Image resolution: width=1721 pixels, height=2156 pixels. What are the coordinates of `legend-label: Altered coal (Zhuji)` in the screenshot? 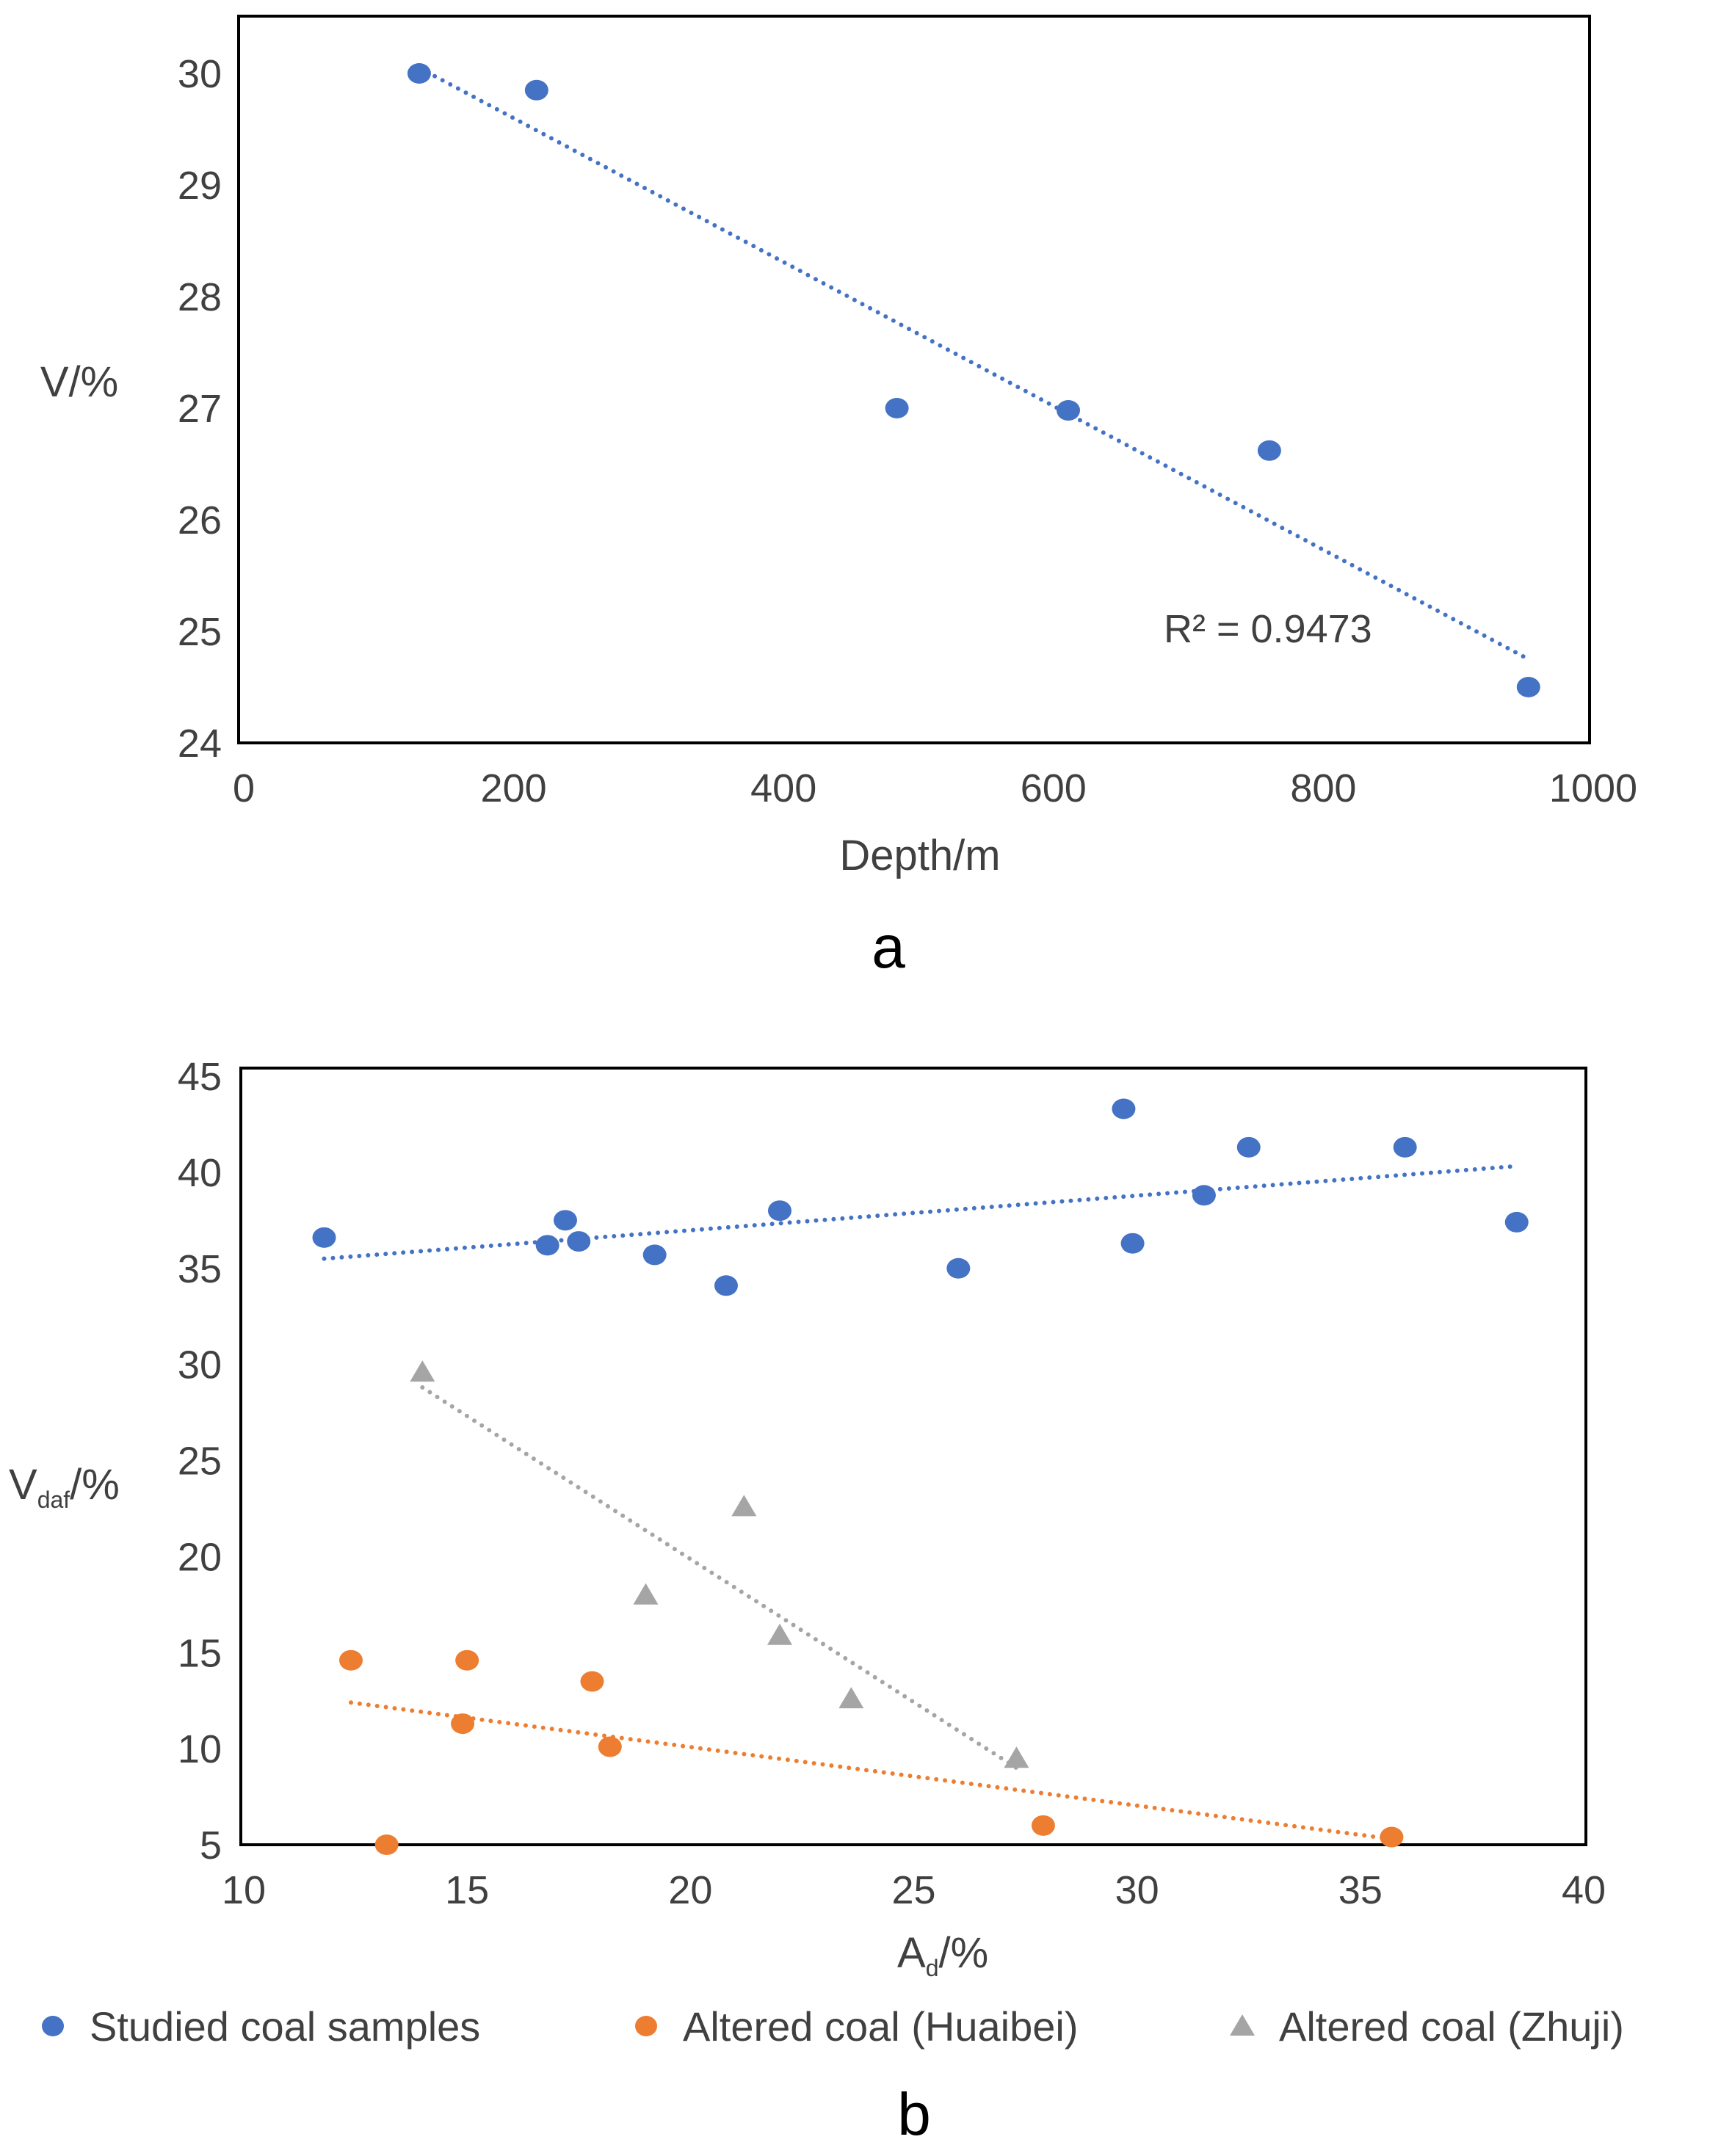 It's located at (1451, 2026).